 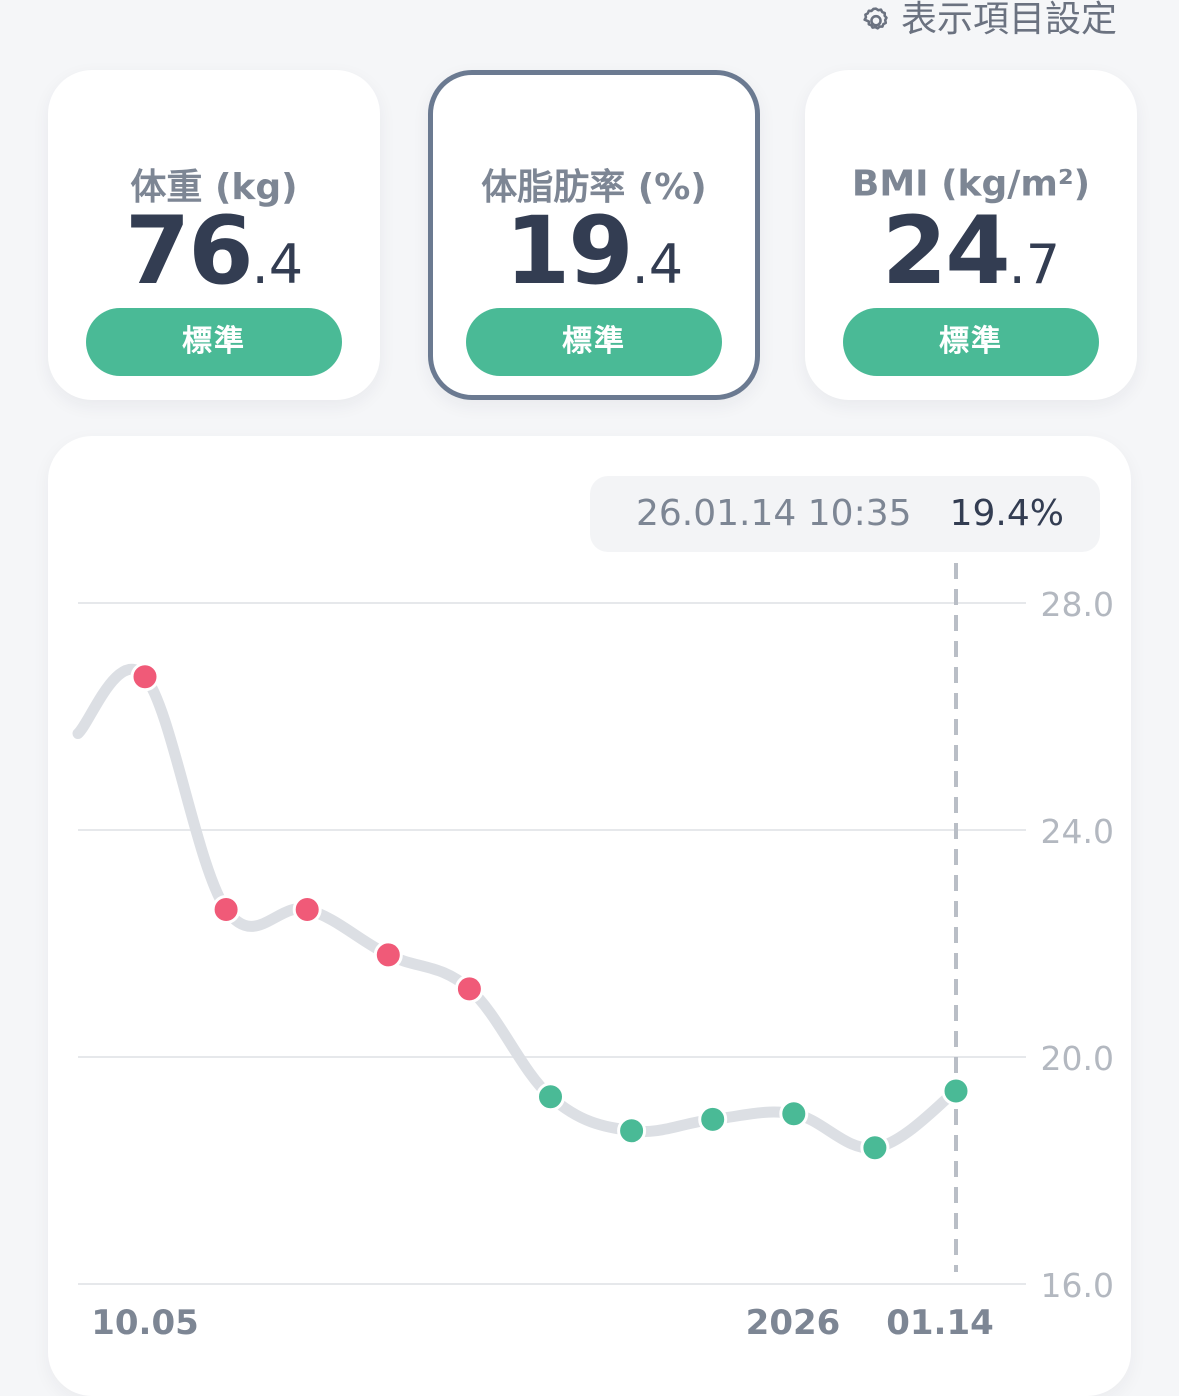 What do you see at coordinates (1034, 264) in the screenshot?
I see `value-decimal: .7` at bounding box center [1034, 264].